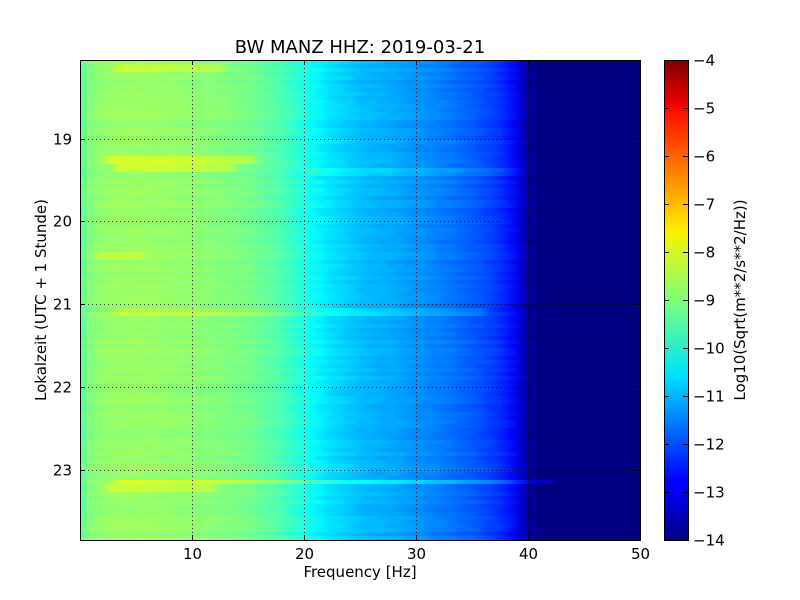 The image size is (800, 600). Describe the element at coordinates (709, 445) in the screenshot. I see `colorbar-tick-label: −12` at that location.